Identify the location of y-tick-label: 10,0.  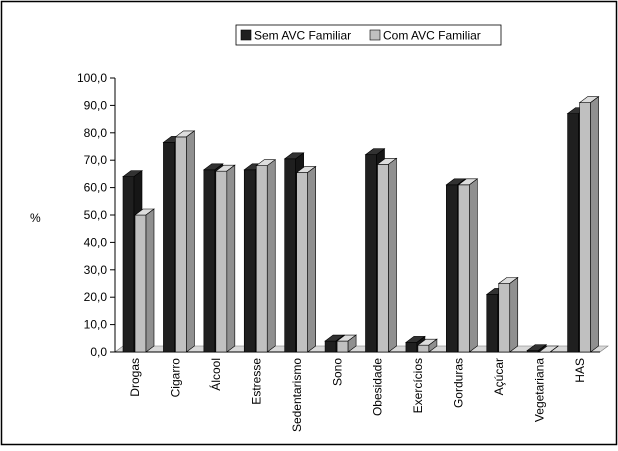
(96, 325).